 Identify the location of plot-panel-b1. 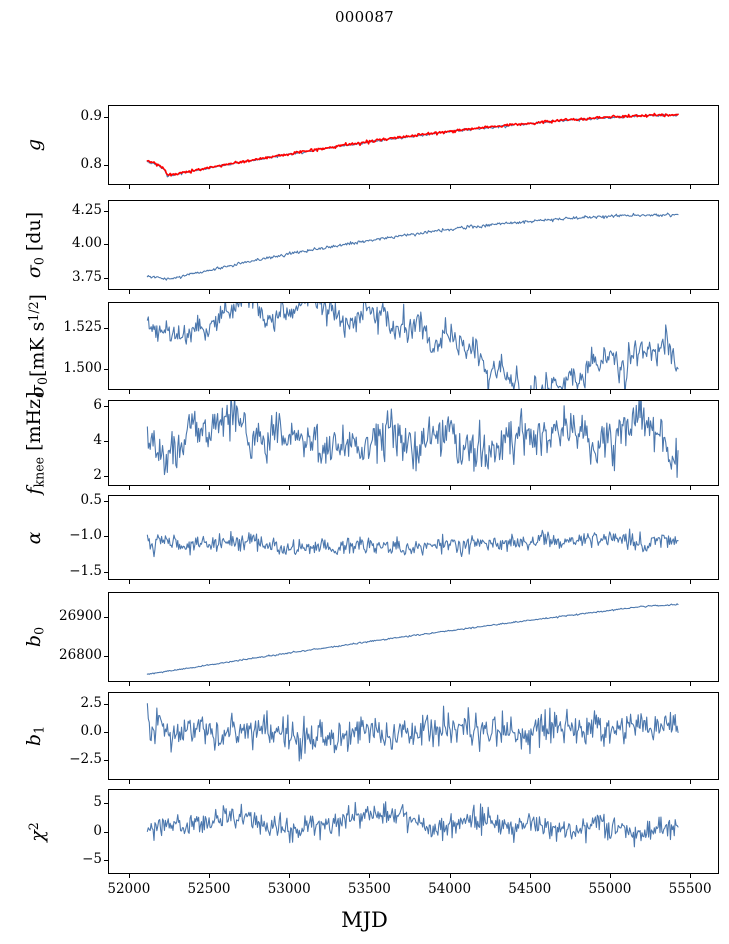
(413, 736).